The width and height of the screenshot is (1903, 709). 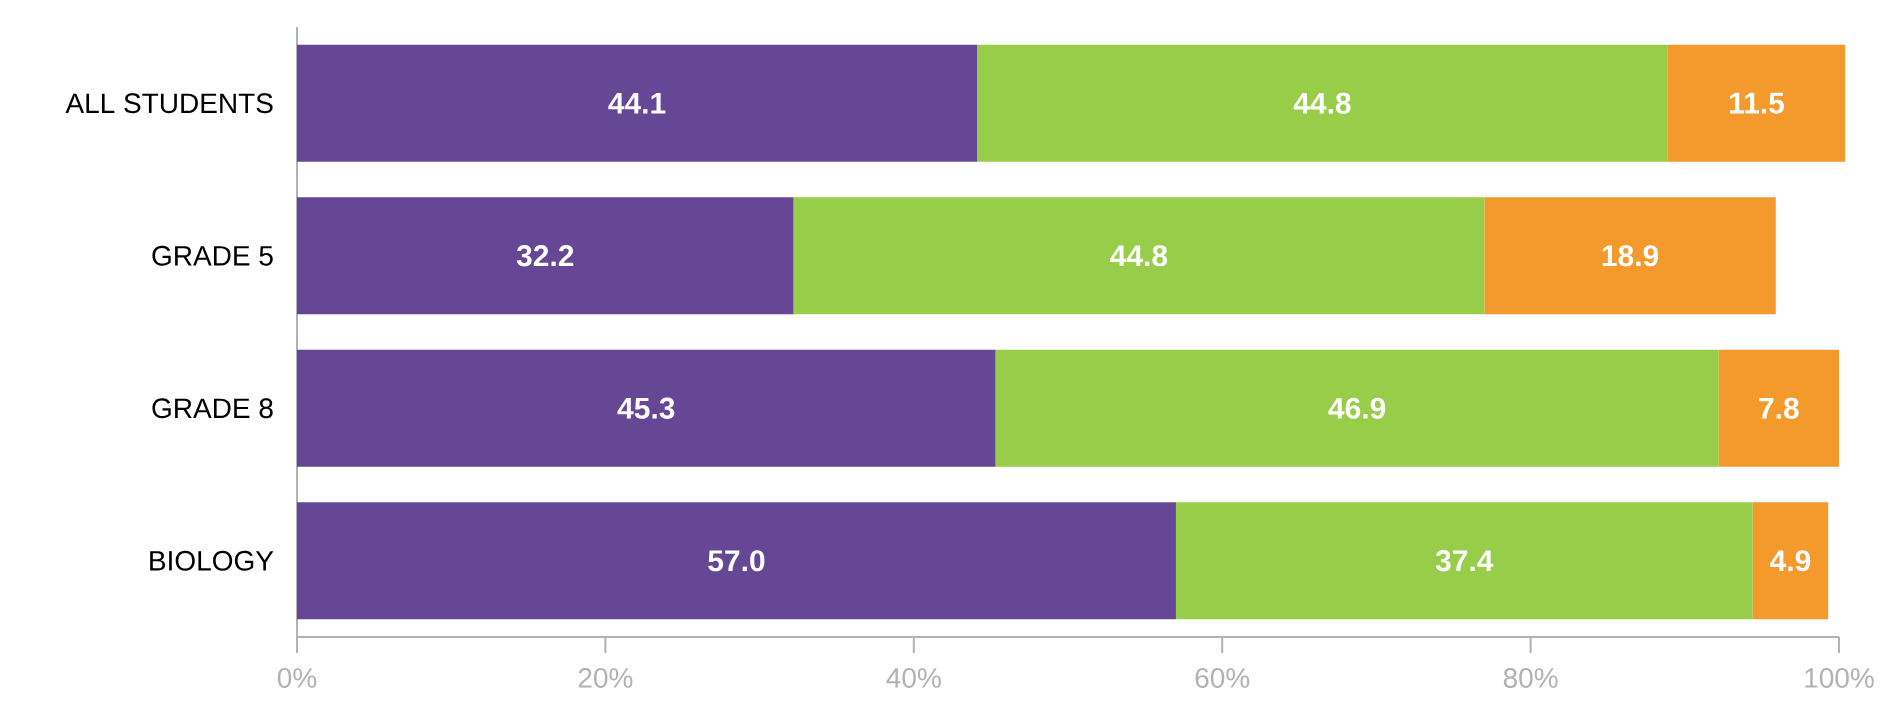 I want to click on data-label: 45.3, so click(x=646, y=408).